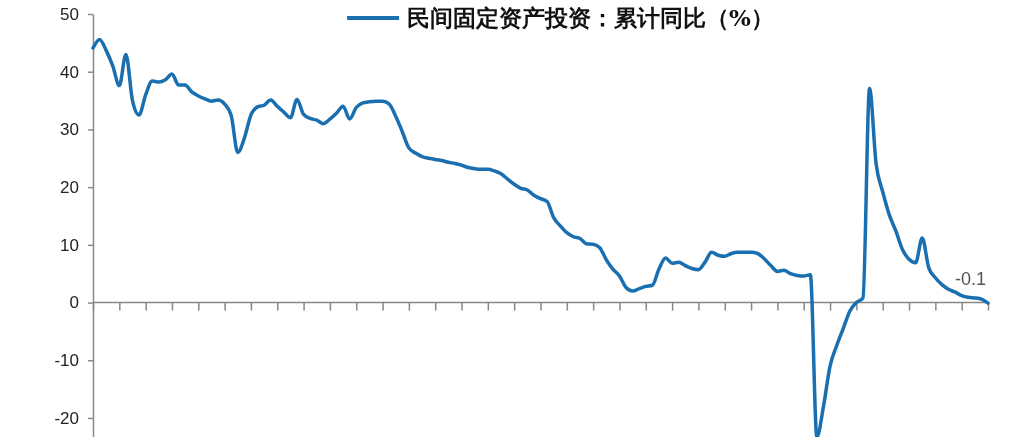  Describe the element at coordinates (590, 17) in the screenshot. I see `legend-label: 民间固定资产投资：累计同比（%）` at that location.